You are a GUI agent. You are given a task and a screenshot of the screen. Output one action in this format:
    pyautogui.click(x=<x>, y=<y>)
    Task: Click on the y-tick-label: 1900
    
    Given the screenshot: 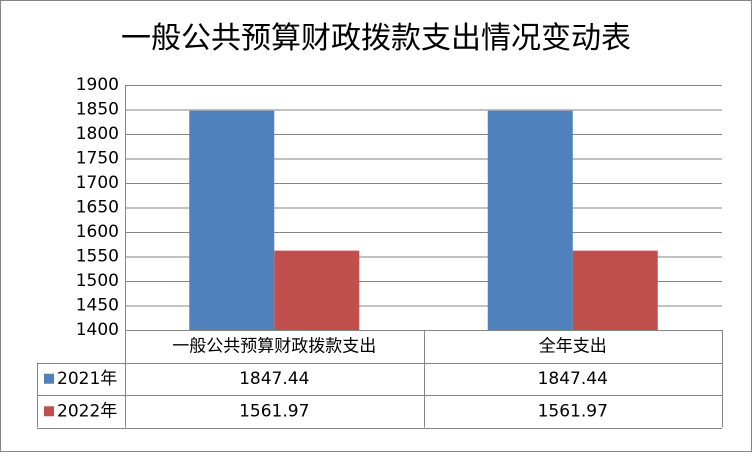 What is the action you would take?
    pyautogui.click(x=97, y=85)
    